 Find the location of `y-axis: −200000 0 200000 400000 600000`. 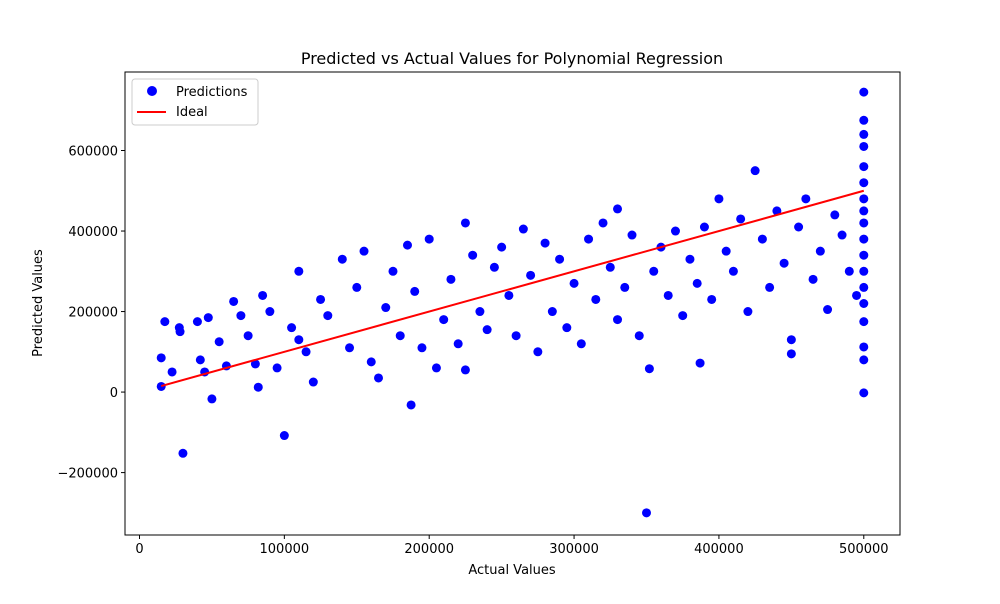

y-axis: −200000 0 200000 400000 600000 is located at coordinates (91, 313).